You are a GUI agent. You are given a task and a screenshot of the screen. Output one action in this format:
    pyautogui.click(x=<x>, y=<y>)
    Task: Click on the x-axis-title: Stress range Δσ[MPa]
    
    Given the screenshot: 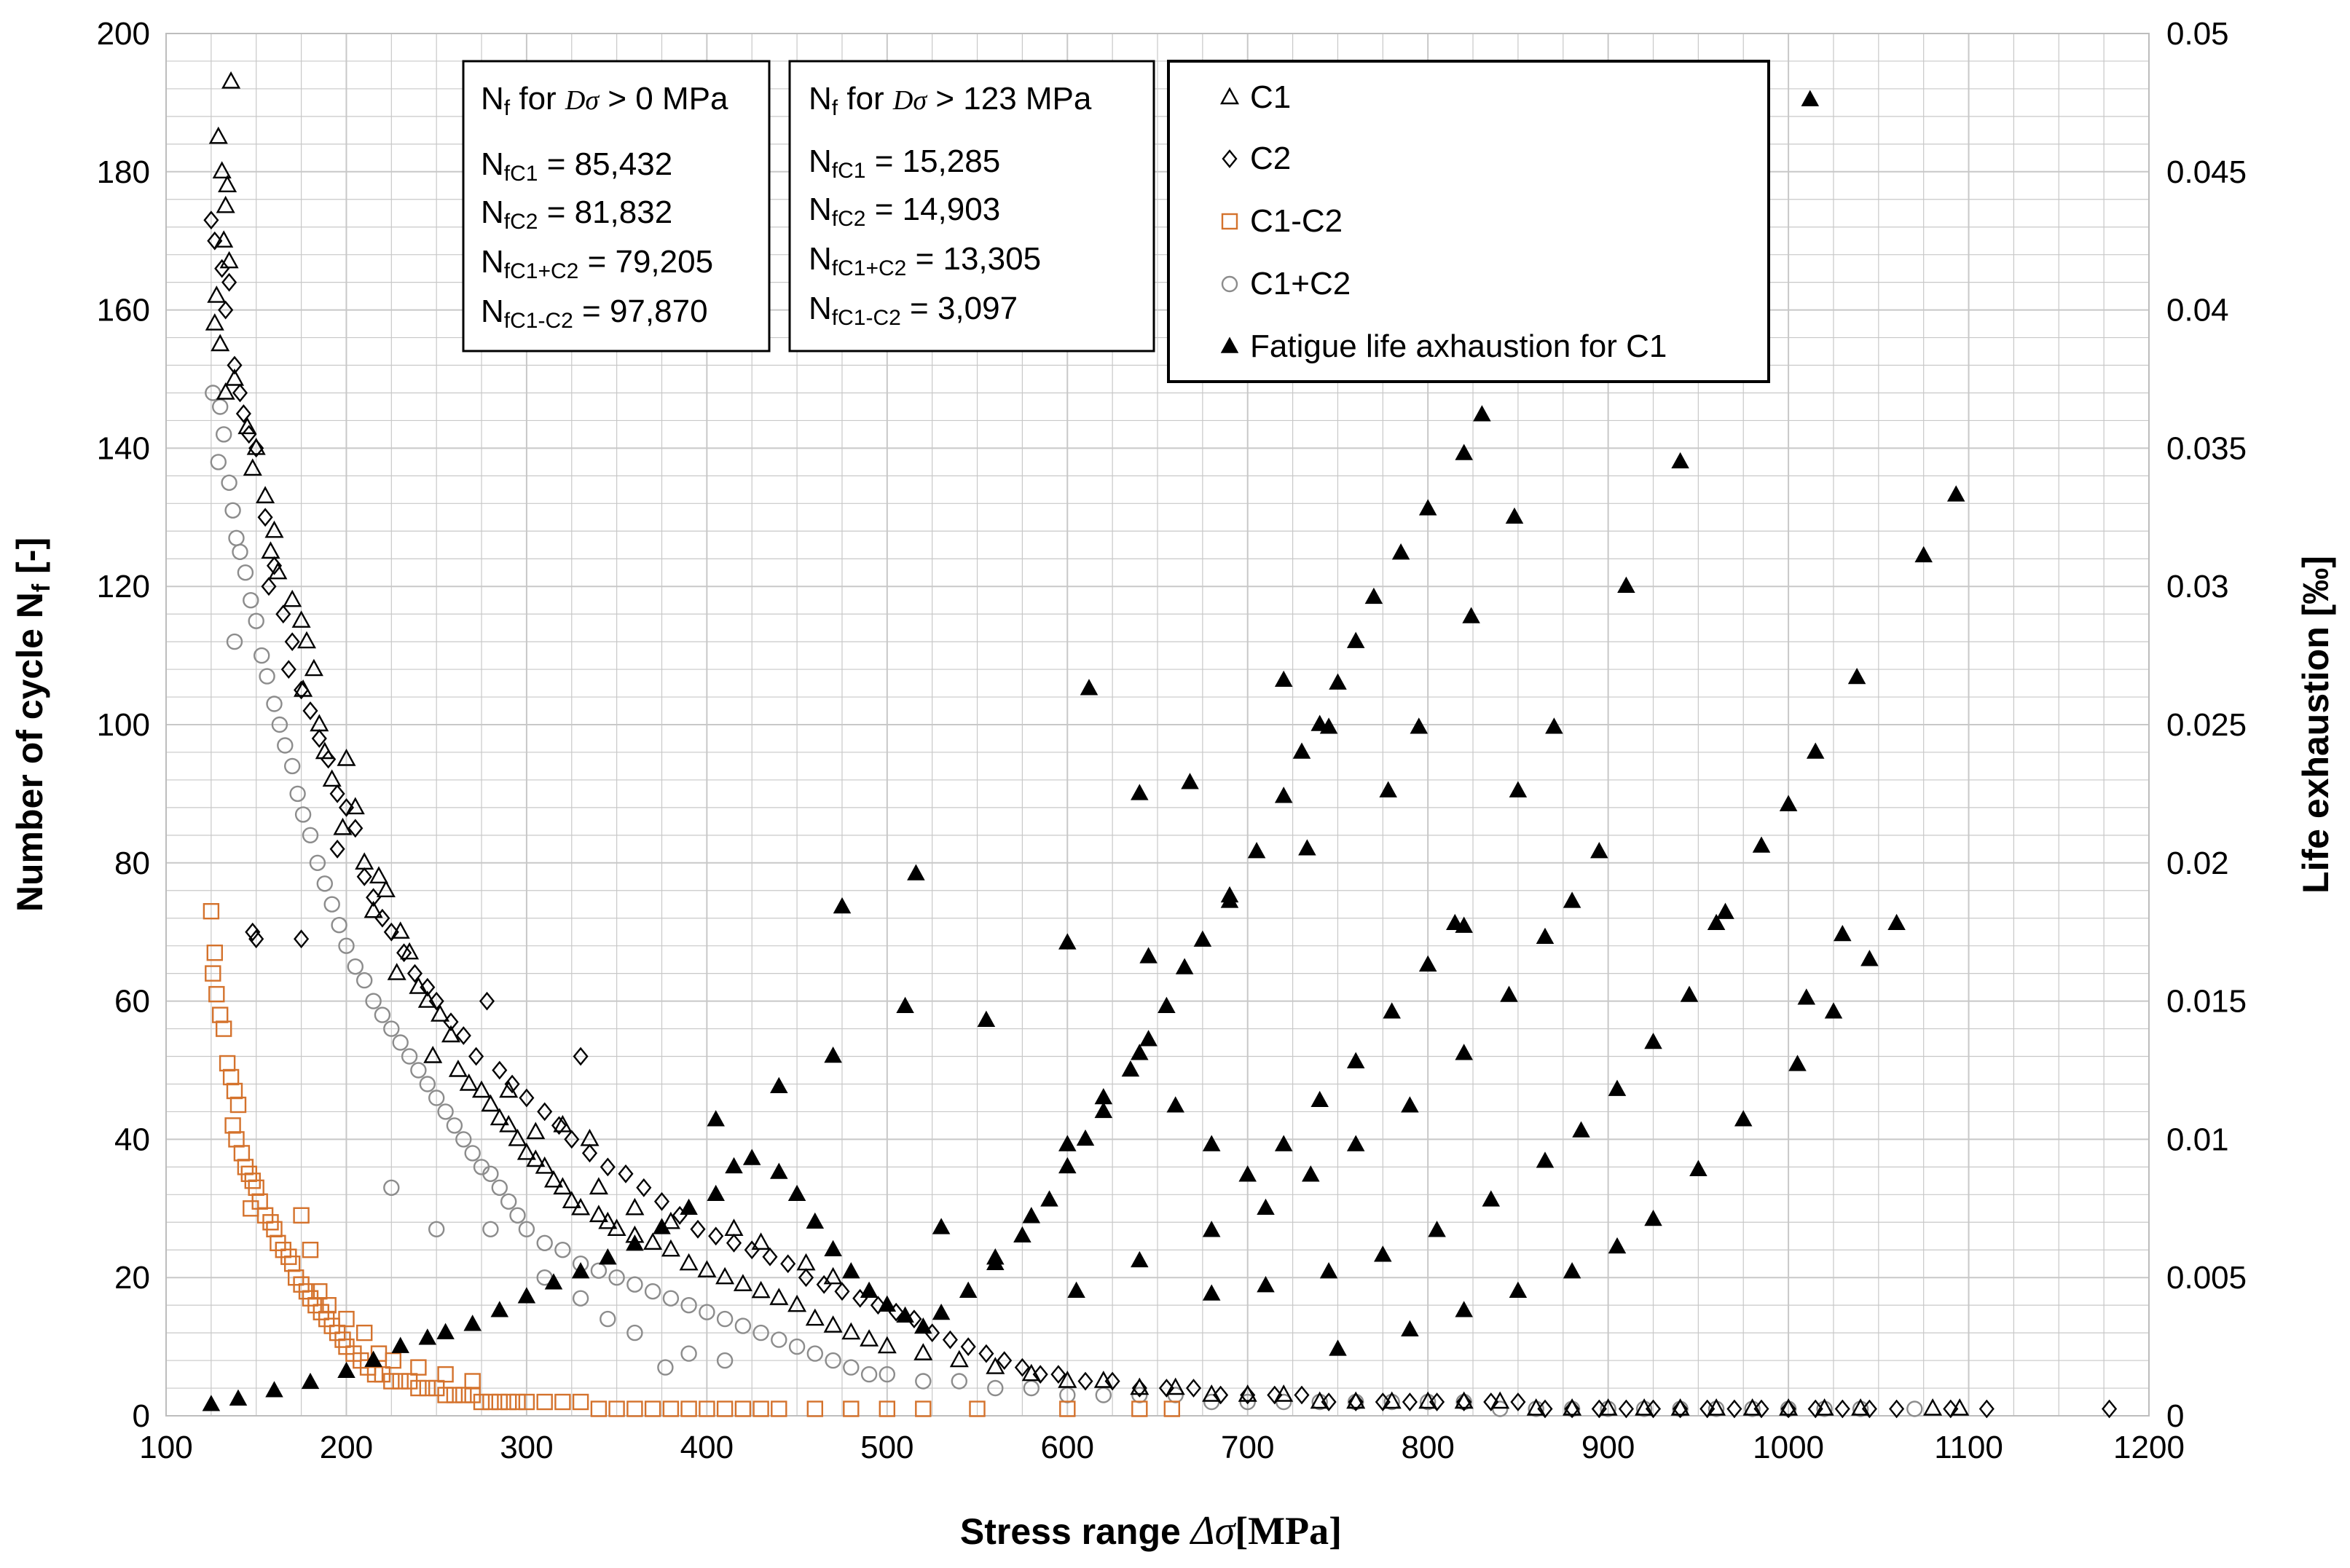 What is the action you would take?
    pyautogui.click(x=1151, y=1530)
    